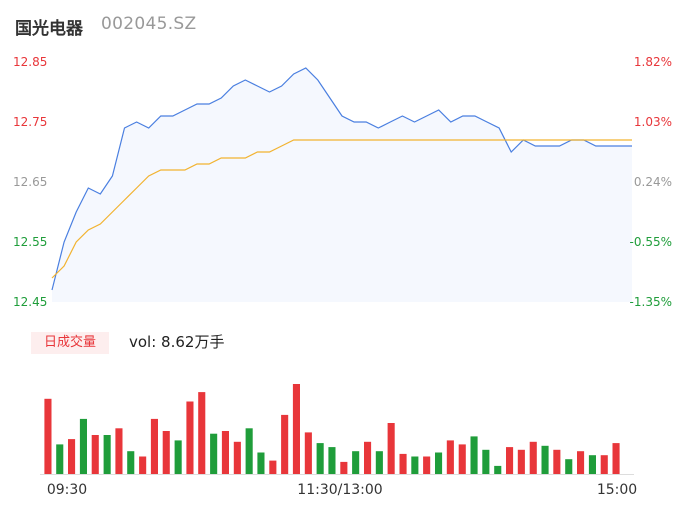 This screenshot has height=524, width=686. I want to click on time-axis-label: 09:30, so click(67, 490).